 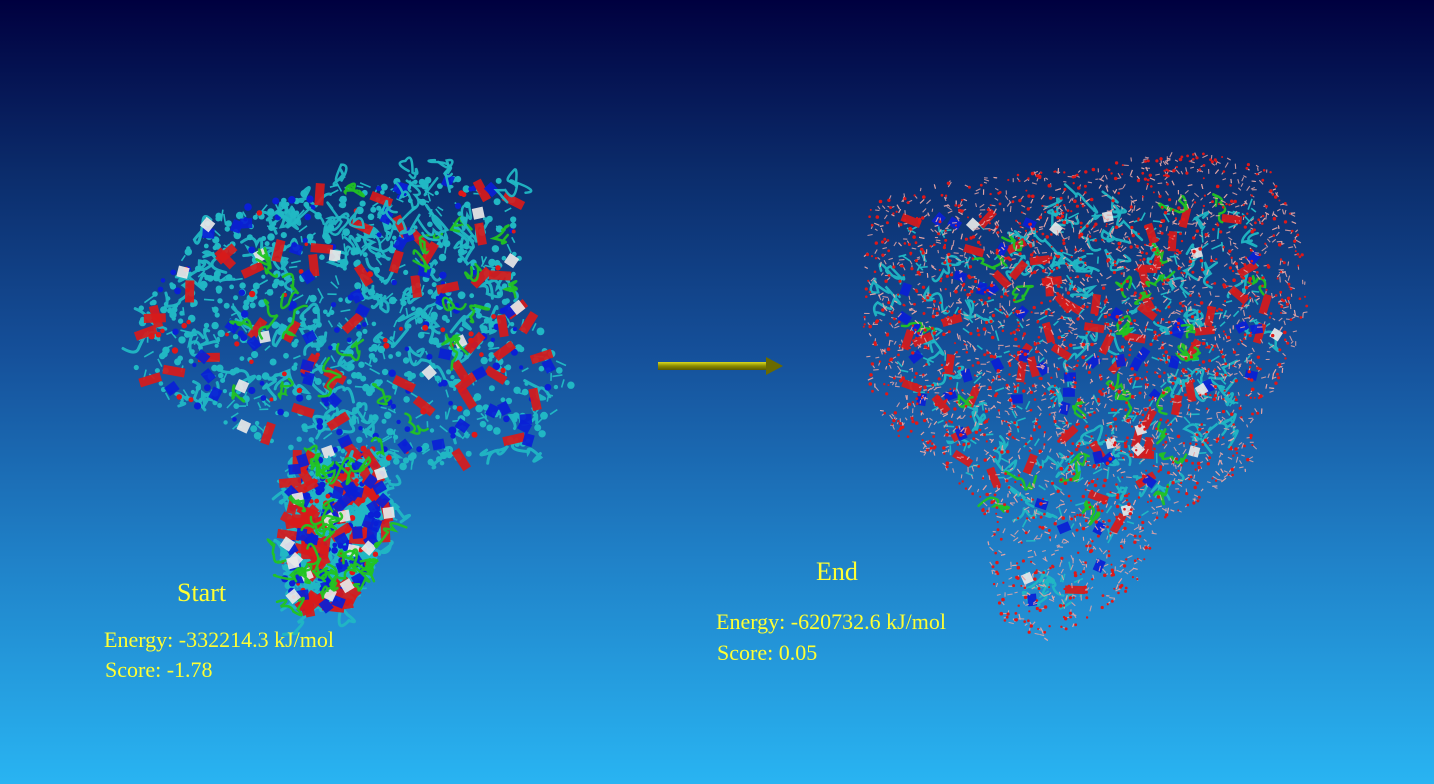 I want to click on end-title: End, so click(x=837, y=571).